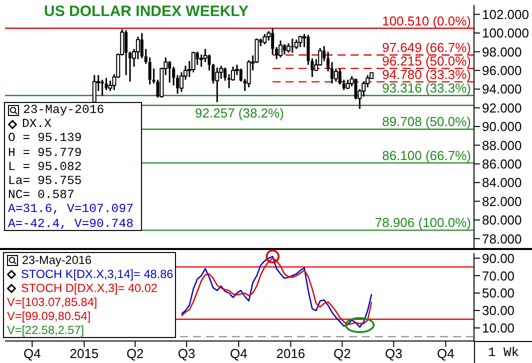 The image size is (532, 363). Describe the element at coordinates (291, 354) in the screenshot. I see `x-tick-label: 2016` at that location.